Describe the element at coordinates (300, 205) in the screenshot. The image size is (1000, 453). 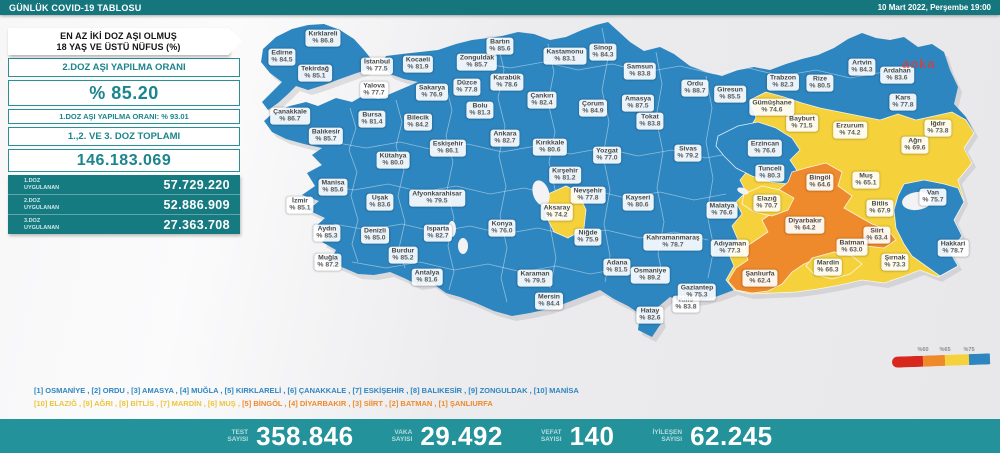
I see `province-label-İzmir: İzmir% 85.1` at that location.